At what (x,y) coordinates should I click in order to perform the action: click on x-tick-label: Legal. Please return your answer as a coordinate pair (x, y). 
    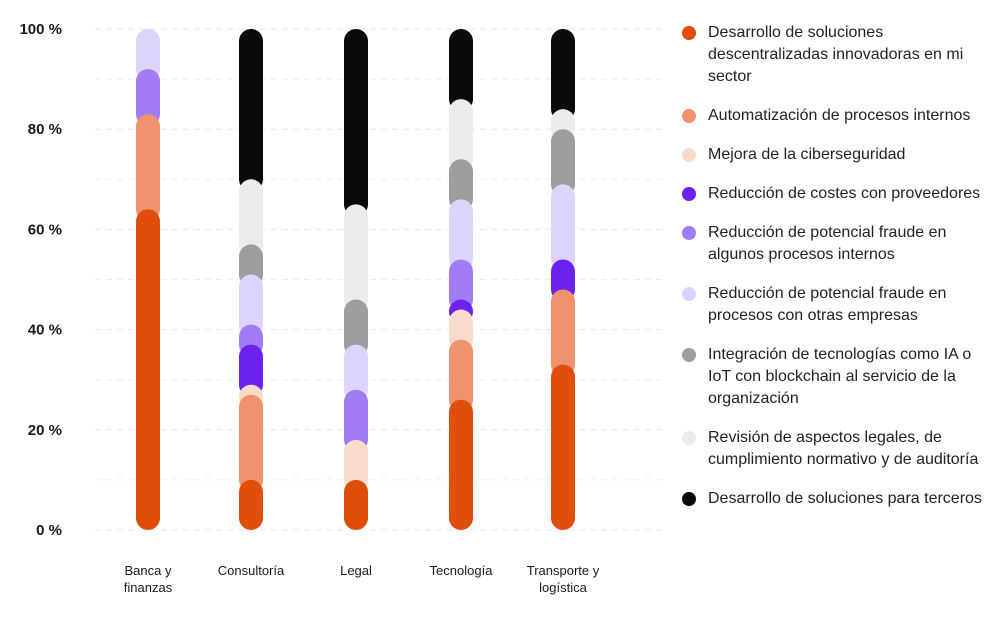
    Looking at the image, I should click on (356, 570).